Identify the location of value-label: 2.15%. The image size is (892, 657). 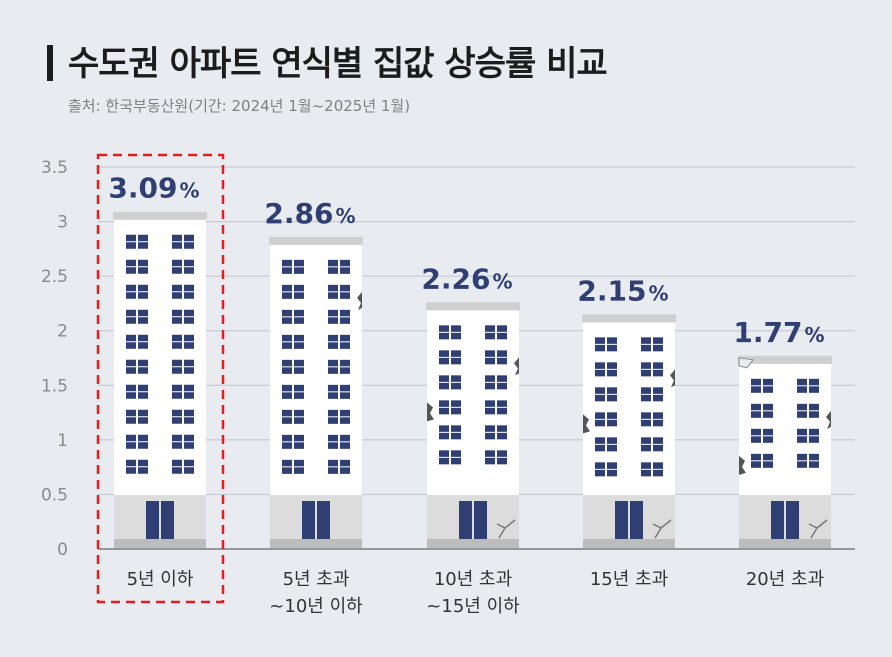
(622, 290).